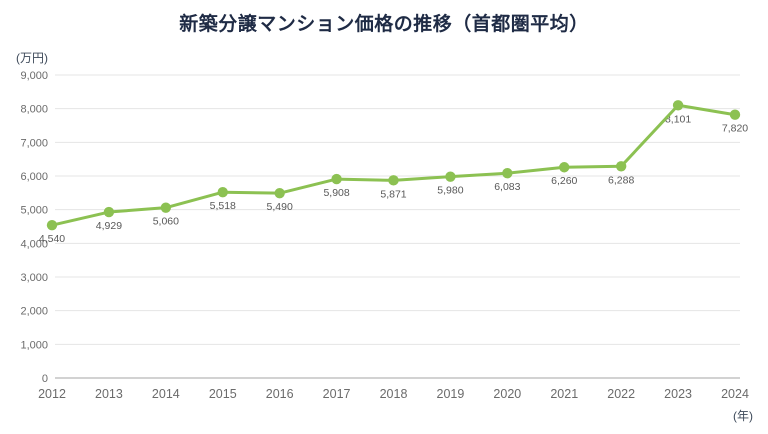 This screenshot has width=768, height=434. What do you see at coordinates (336, 193) in the screenshot?
I see `data-label: 5,908` at bounding box center [336, 193].